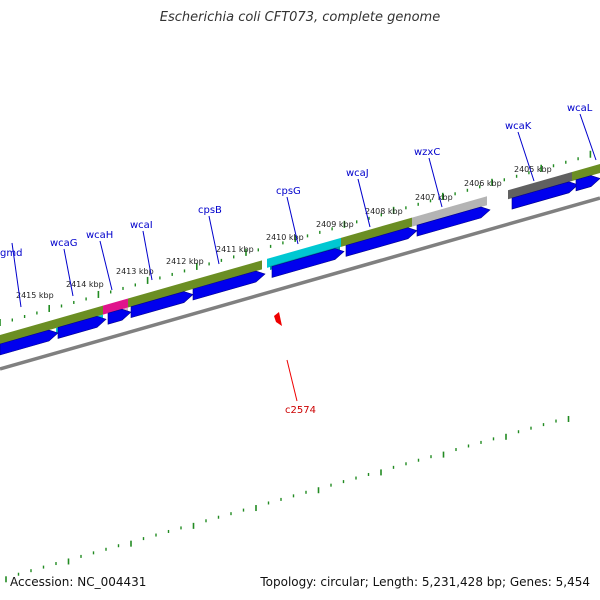  I want to click on accession-label: Accession: NC_004431, so click(78, 582).